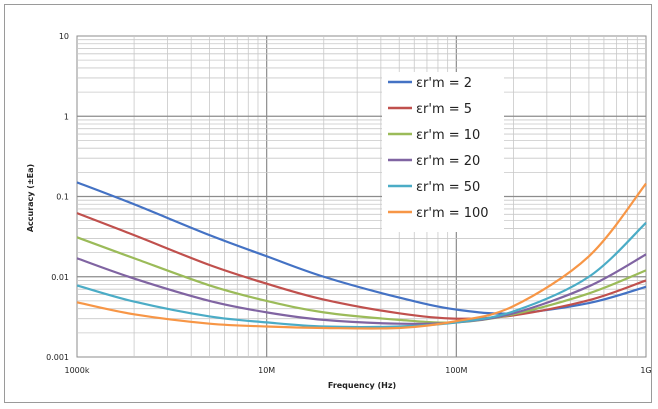  What do you see at coordinates (62, 197) in the screenshot?
I see `y-tick-label: 0.1` at bounding box center [62, 197].